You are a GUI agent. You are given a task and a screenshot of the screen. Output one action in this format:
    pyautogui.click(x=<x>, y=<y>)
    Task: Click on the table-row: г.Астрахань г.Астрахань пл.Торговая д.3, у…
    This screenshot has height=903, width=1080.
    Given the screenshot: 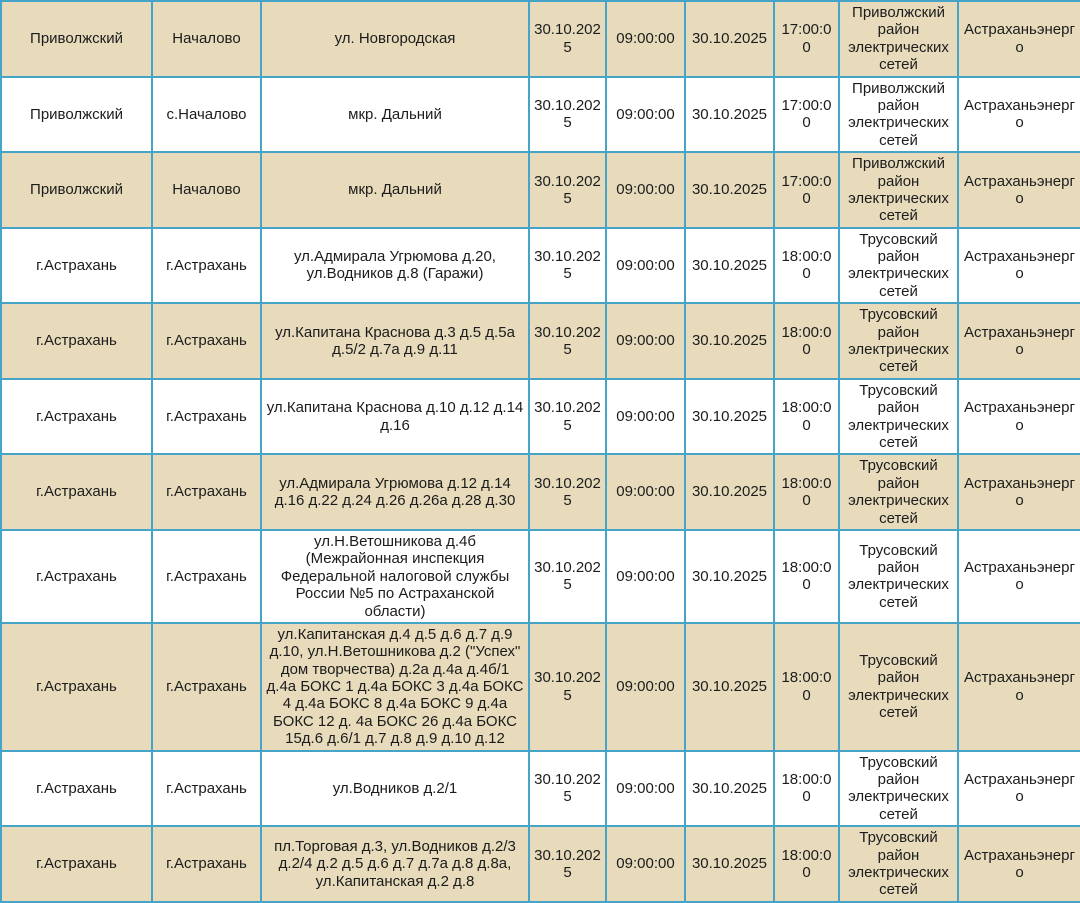 What is the action you would take?
    pyautogui.click(x=540, y=864)
    